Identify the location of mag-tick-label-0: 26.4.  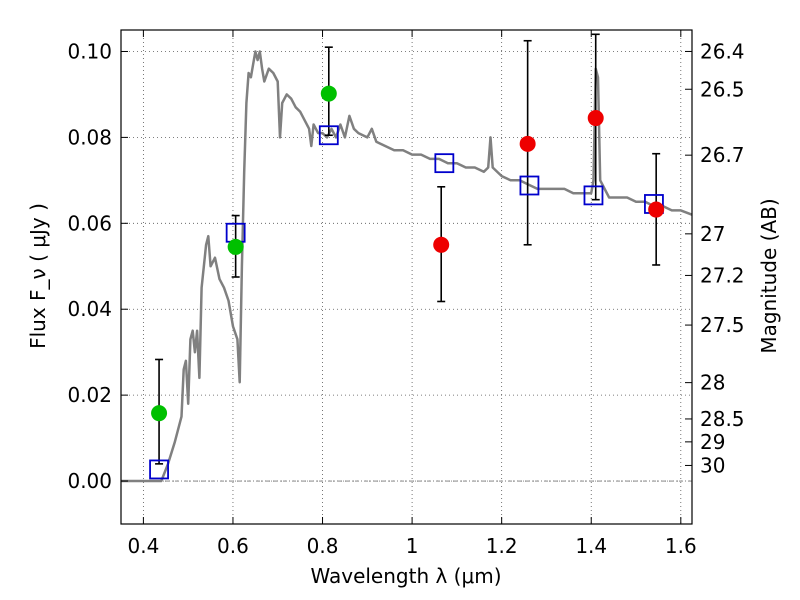
(722, 51).